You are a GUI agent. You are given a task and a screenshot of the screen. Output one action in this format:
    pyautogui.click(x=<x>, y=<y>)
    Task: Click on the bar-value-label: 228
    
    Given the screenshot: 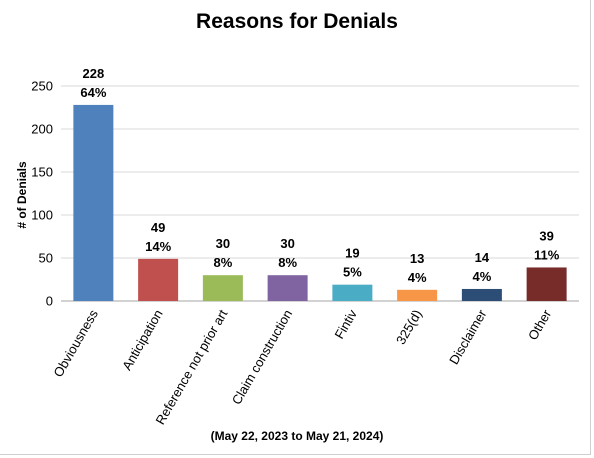 What is the action you would take?
    pyautogui.click(x=94, y=73)
    